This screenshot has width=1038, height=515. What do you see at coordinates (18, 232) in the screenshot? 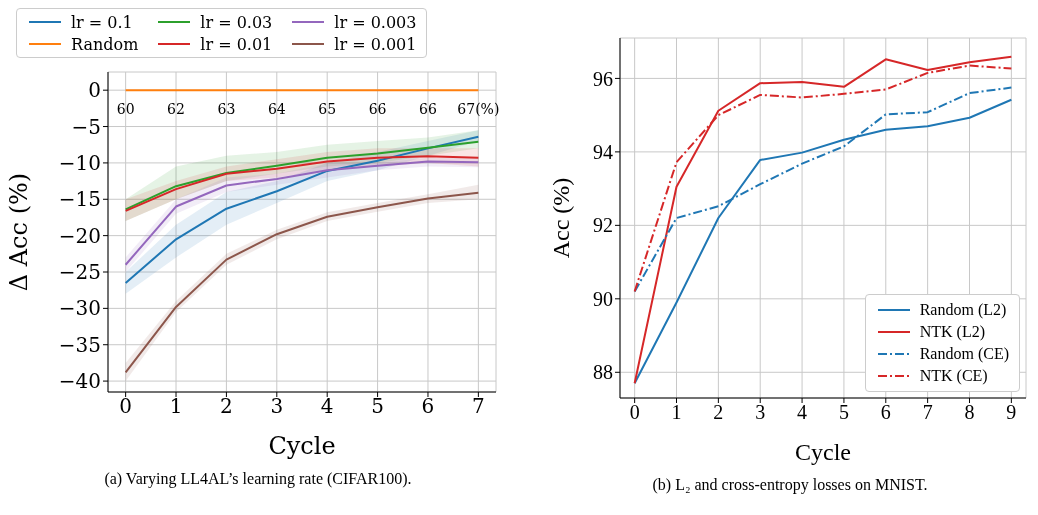
I see `y-axis-title: Δ Acc (%)` at bounding box center [18, 232].